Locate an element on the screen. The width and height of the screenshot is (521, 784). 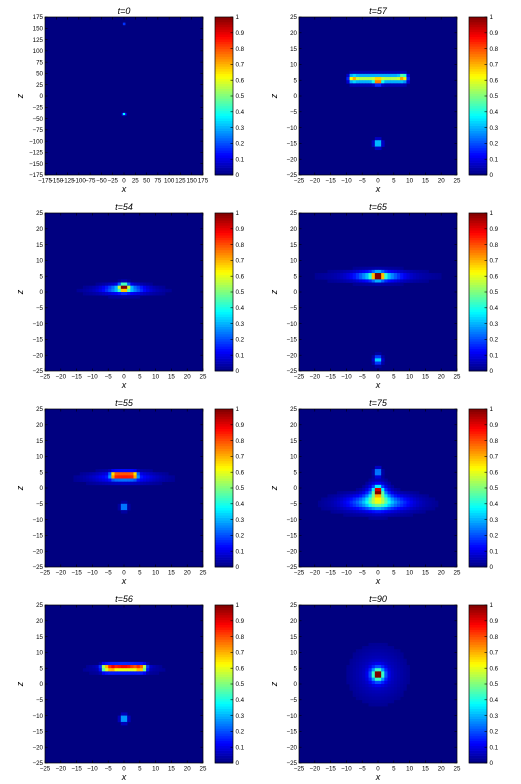
x-tick-label: 0 is located at coordinates (124, 181).